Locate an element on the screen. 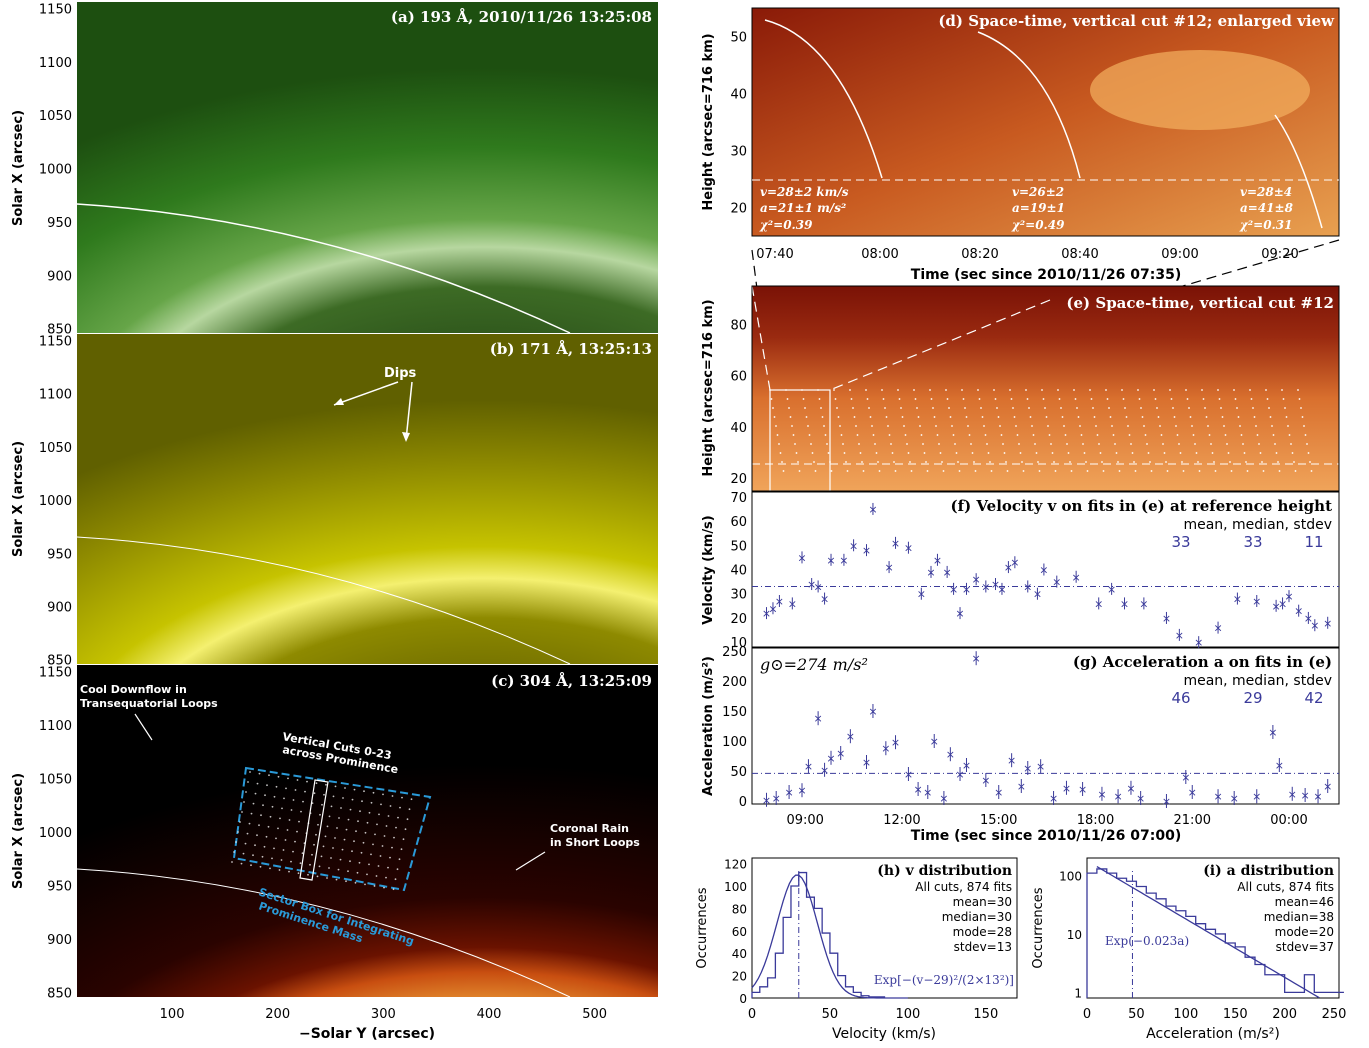  solar-x-tick-1-950: 950 is located at coordinates (59, 554).